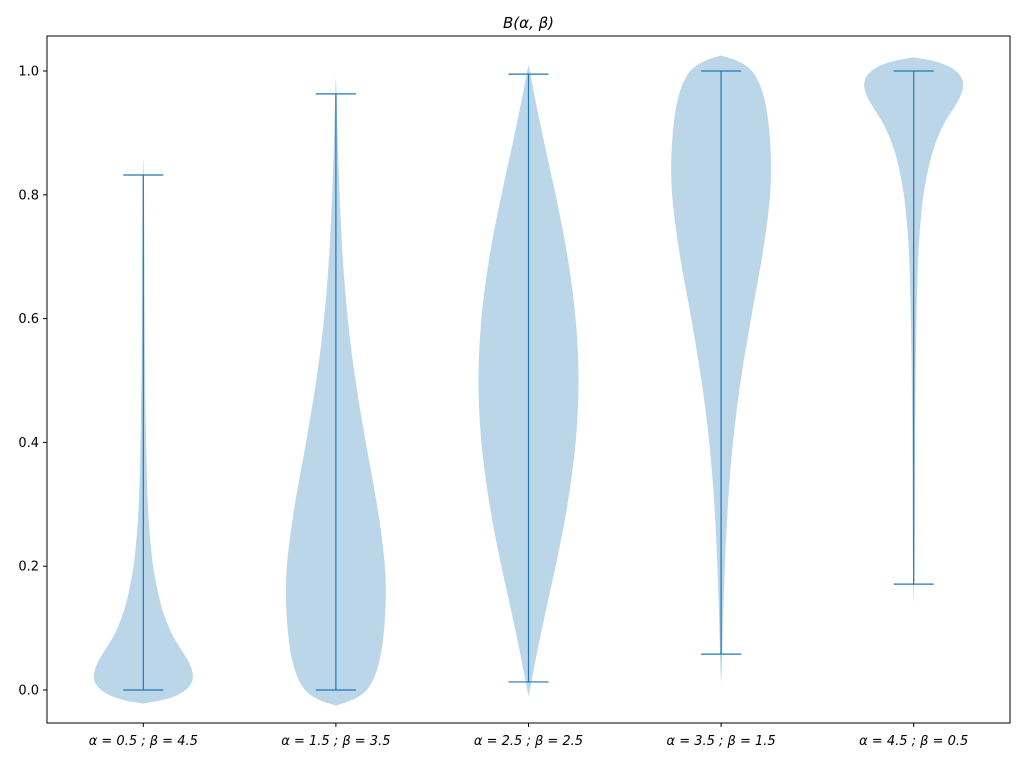  What do you see at coordinates (335, 741) in the screenshot?
I see `x-tick-label: α = 1.5 ; β = 3.5` at bounding box center [335, 741].